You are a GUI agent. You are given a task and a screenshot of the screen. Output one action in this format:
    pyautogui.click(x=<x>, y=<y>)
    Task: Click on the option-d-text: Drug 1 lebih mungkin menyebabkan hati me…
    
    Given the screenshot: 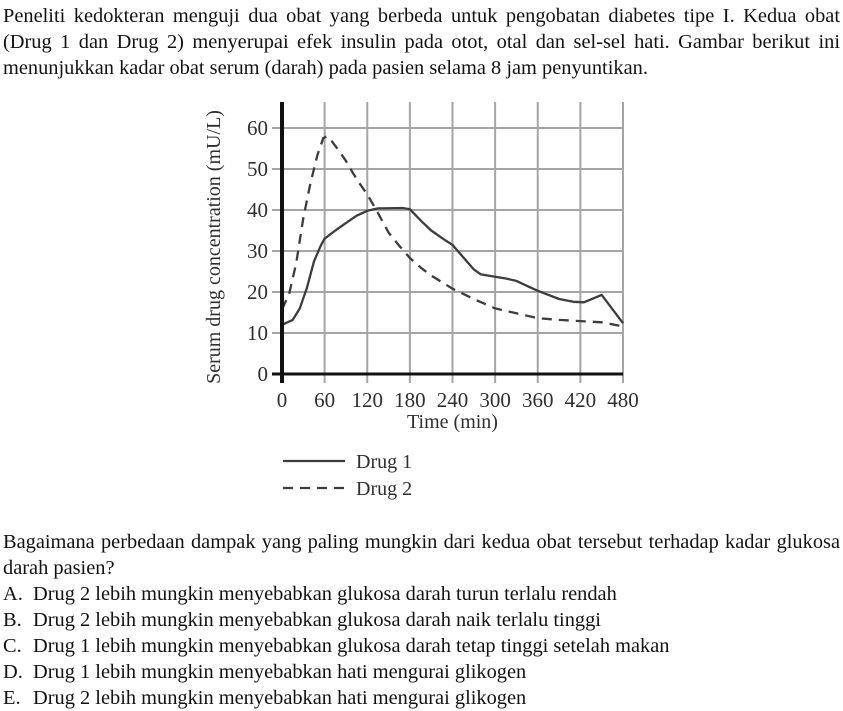 What is the action you would take?
    pyautogui.click(x=280, y=672)
    